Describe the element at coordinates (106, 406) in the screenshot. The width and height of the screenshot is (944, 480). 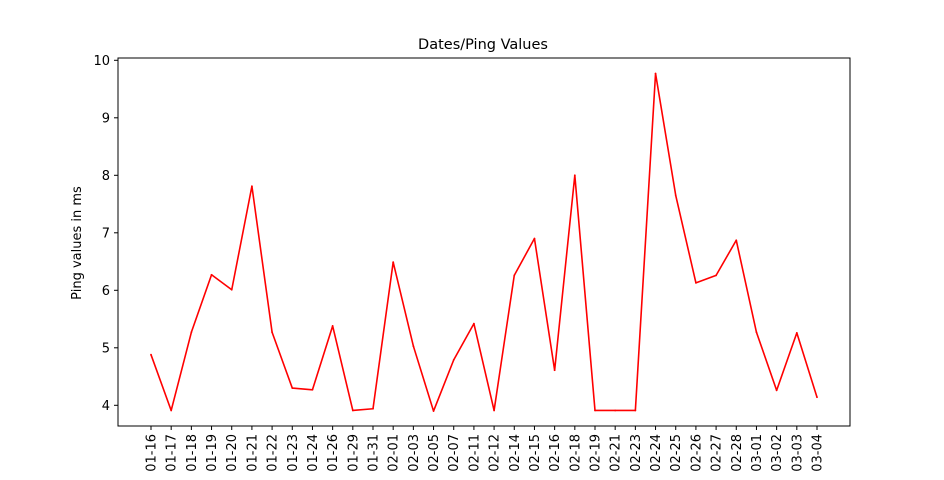
I see `y-tick-label: 4` at that location.